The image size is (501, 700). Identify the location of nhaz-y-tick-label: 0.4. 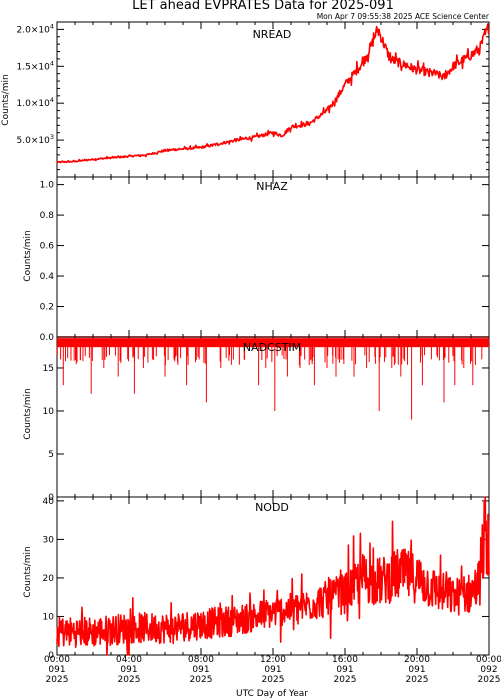
(47, 277).